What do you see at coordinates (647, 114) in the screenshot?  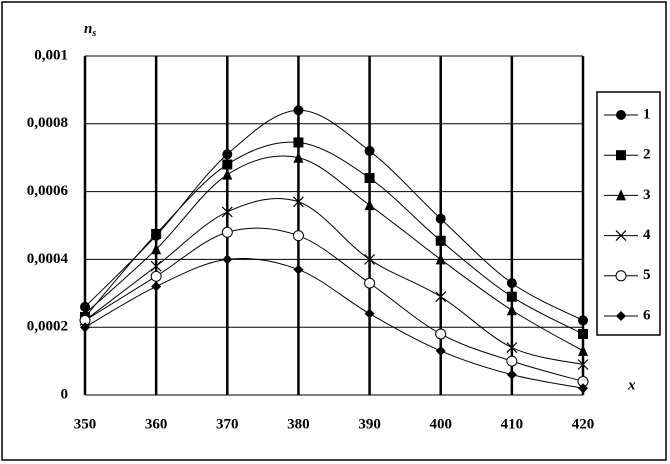 I see `legend-label: 1` at bounding box center [647, 114].